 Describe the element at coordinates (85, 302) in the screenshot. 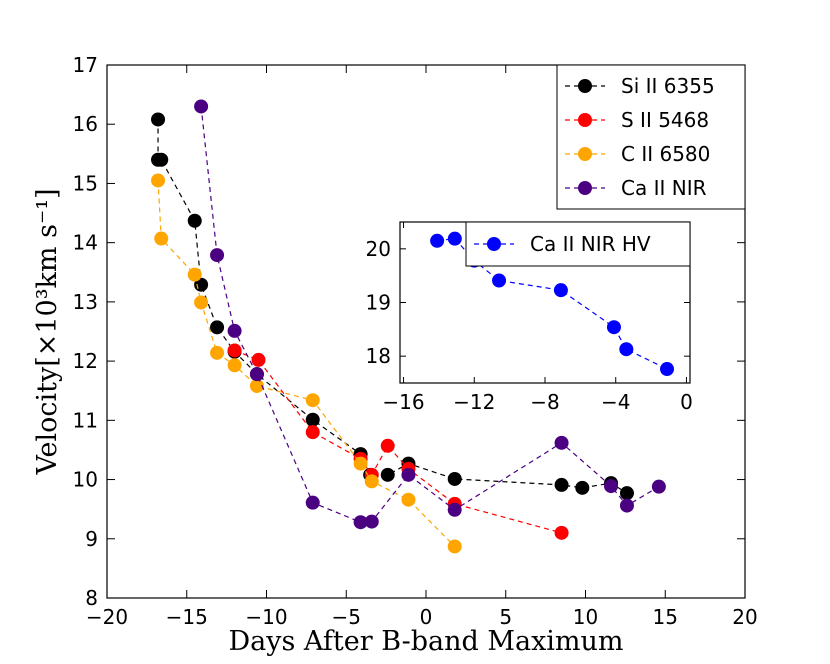

I see `y-tick-label: 13` at that location.